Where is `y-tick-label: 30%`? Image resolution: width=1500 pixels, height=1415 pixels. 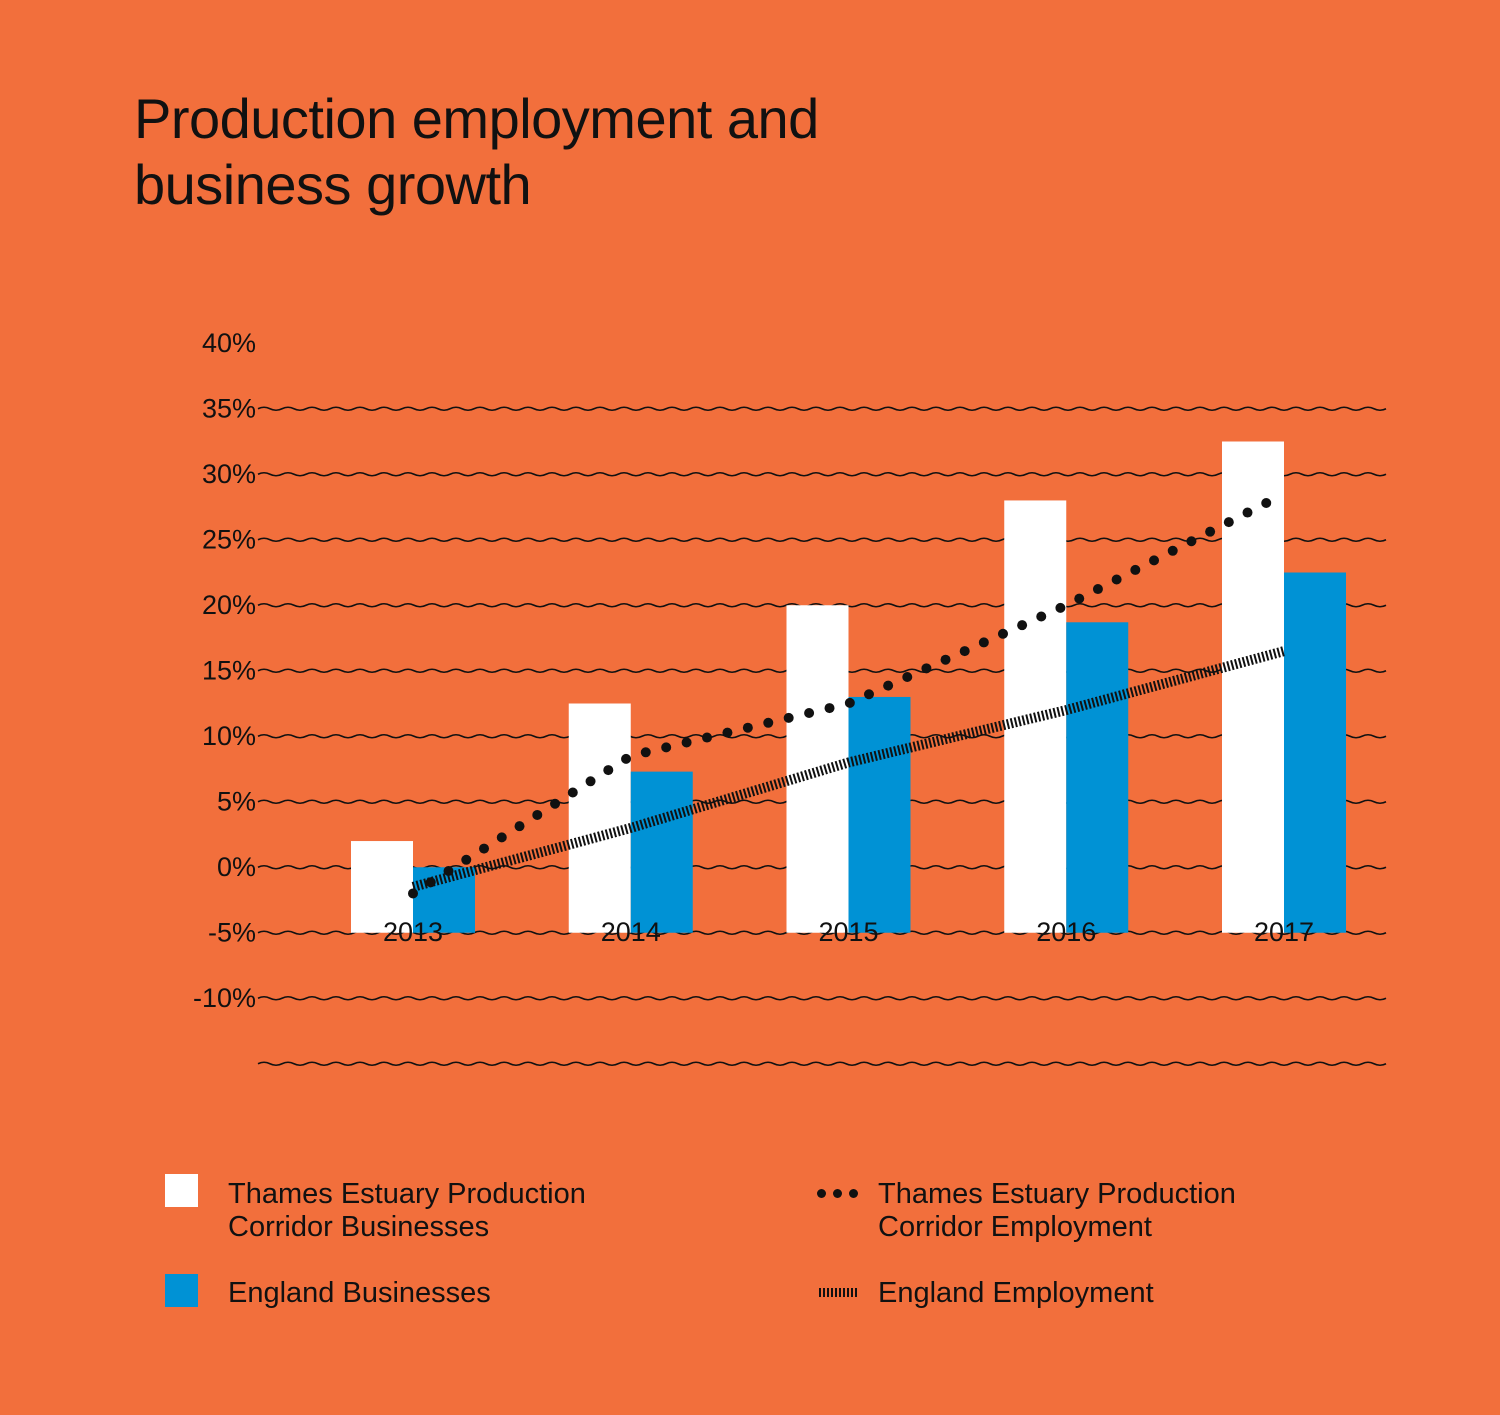
y-tick-label: 30% is located at coordinates (229, 474).